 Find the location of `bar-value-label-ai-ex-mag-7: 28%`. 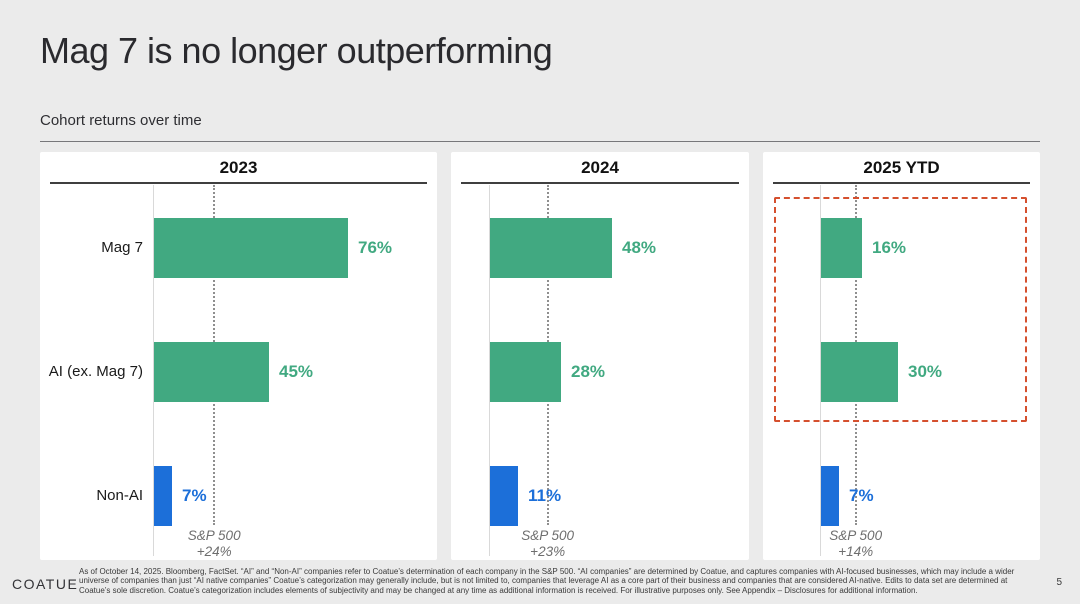

bar-value-label-ai-ex-mag-7: 28% is located at coordinates (588, 371).